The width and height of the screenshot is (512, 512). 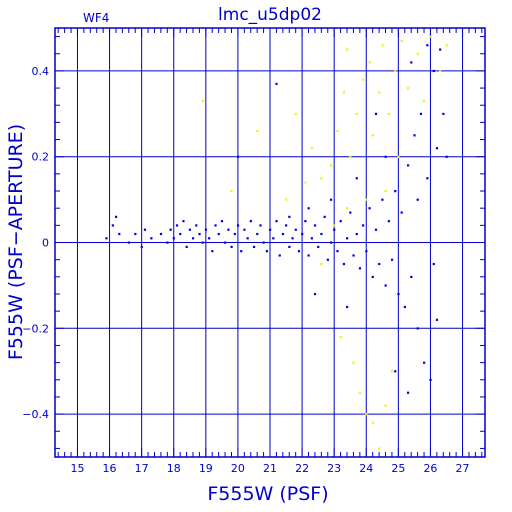 What do you see at coordinates (270, 15) in the screenshot?
I see `chart-title: lmc_u5dp02` at bounding box center [270, 15].